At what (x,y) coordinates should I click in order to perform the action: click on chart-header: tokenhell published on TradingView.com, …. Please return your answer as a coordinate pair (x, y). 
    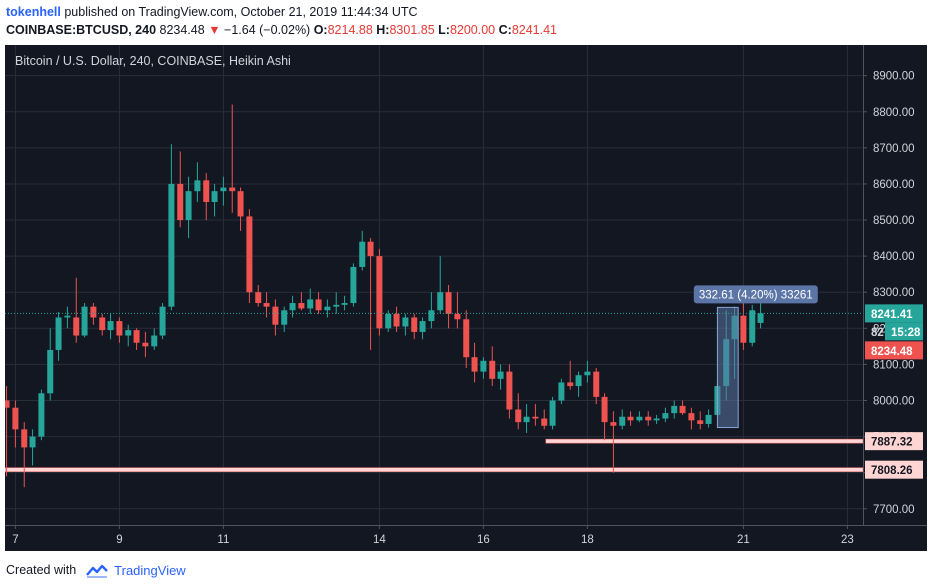
    Looking at the image, I should click on (466, 23).